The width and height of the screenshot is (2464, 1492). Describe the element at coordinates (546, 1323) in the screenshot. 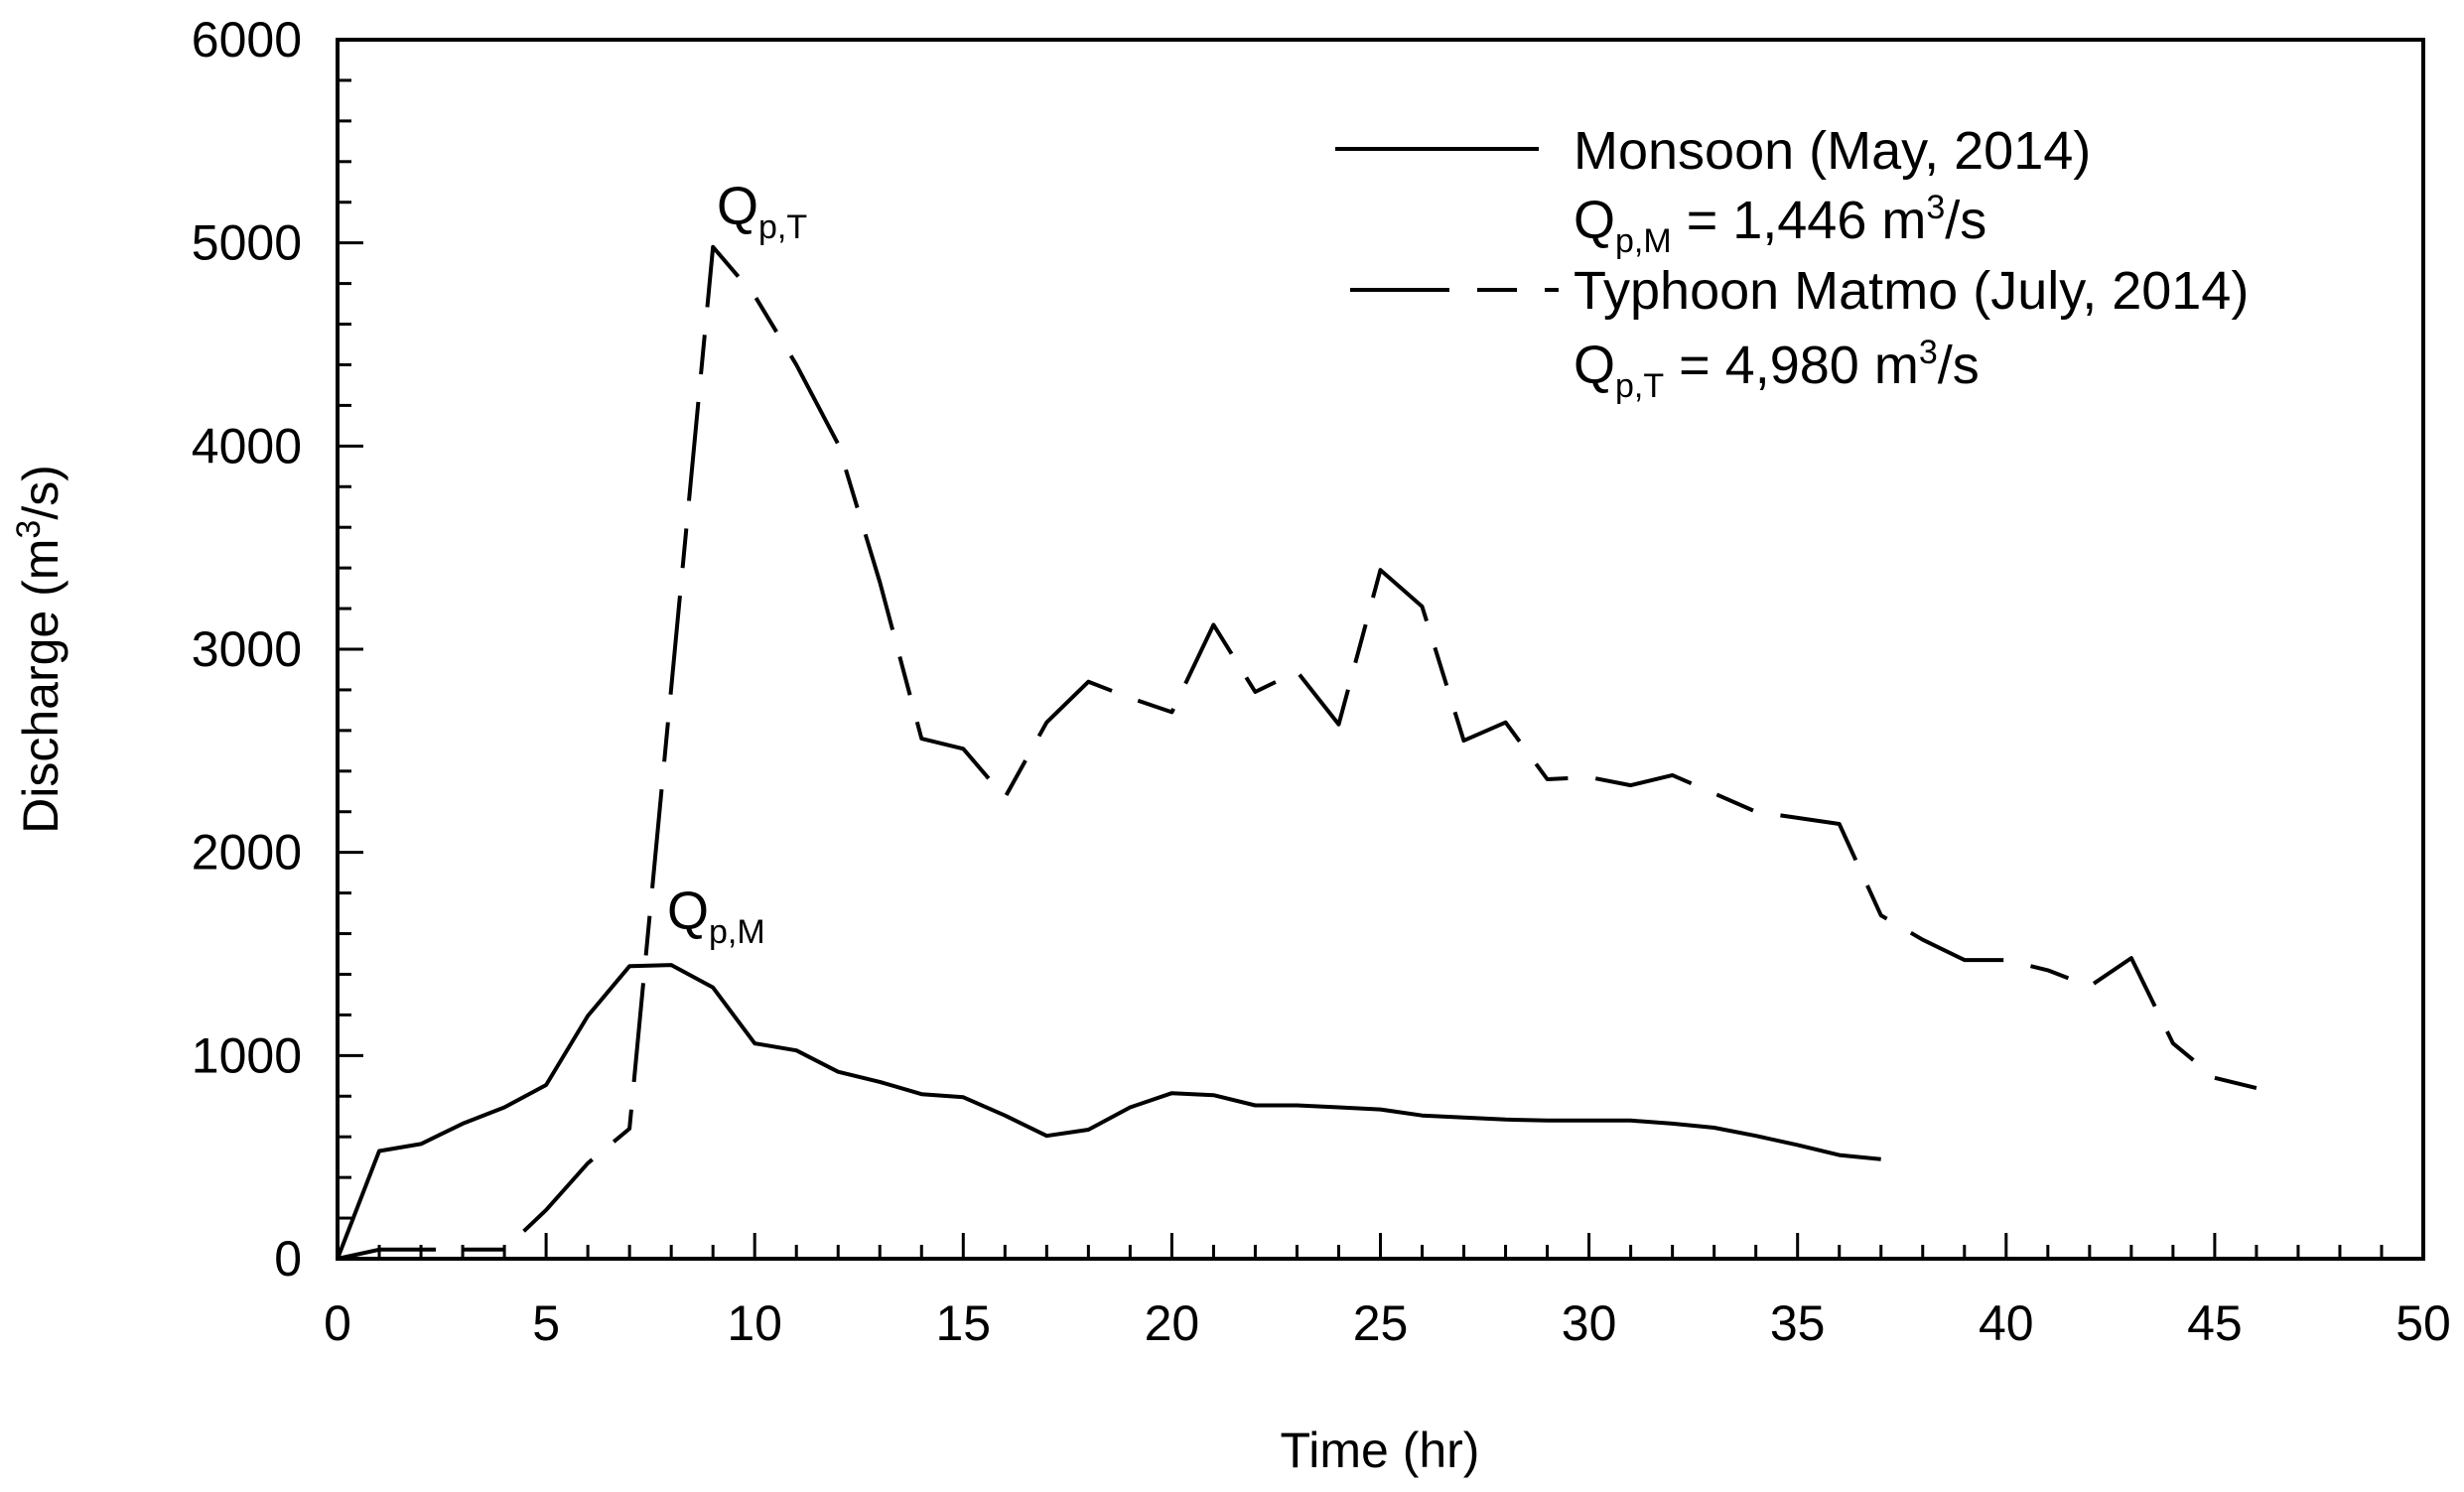

I see `x-tick-label: 5` at that location.